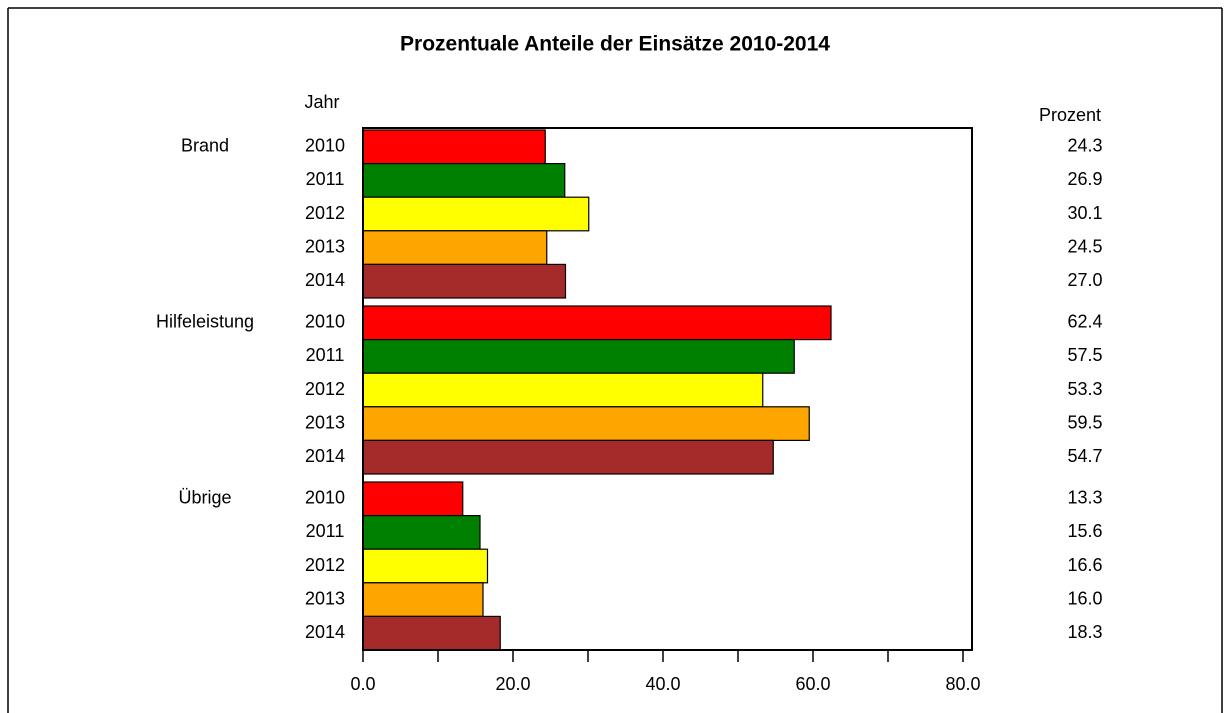  What do you see at coordinates (1084, 179) in the screenshot?
I see `value-label: 26.9` at bounding box center [1084, 179].